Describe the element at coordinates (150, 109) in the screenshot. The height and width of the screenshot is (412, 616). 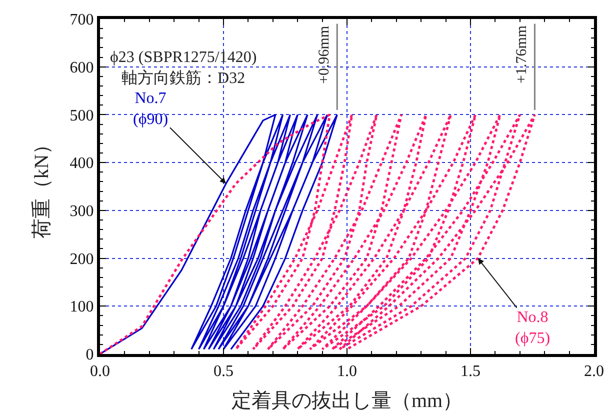
I see `annotation: No.7 (ϕ90)` at that location.